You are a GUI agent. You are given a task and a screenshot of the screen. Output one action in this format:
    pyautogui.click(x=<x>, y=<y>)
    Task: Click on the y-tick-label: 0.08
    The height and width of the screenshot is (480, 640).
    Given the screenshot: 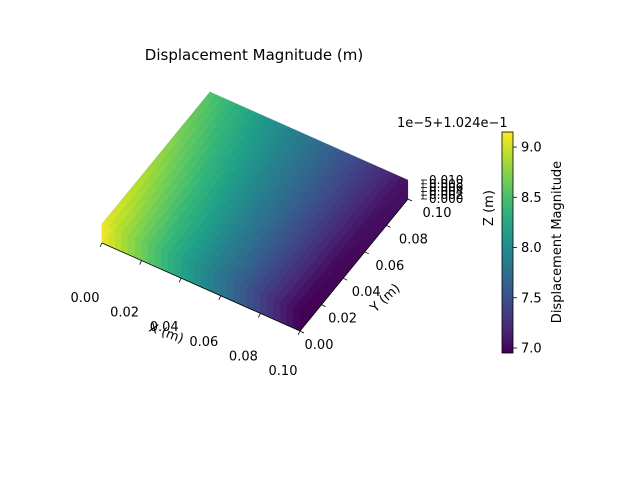 What is the action you would take?
    pyautogui.click(x=413, y=239)
    